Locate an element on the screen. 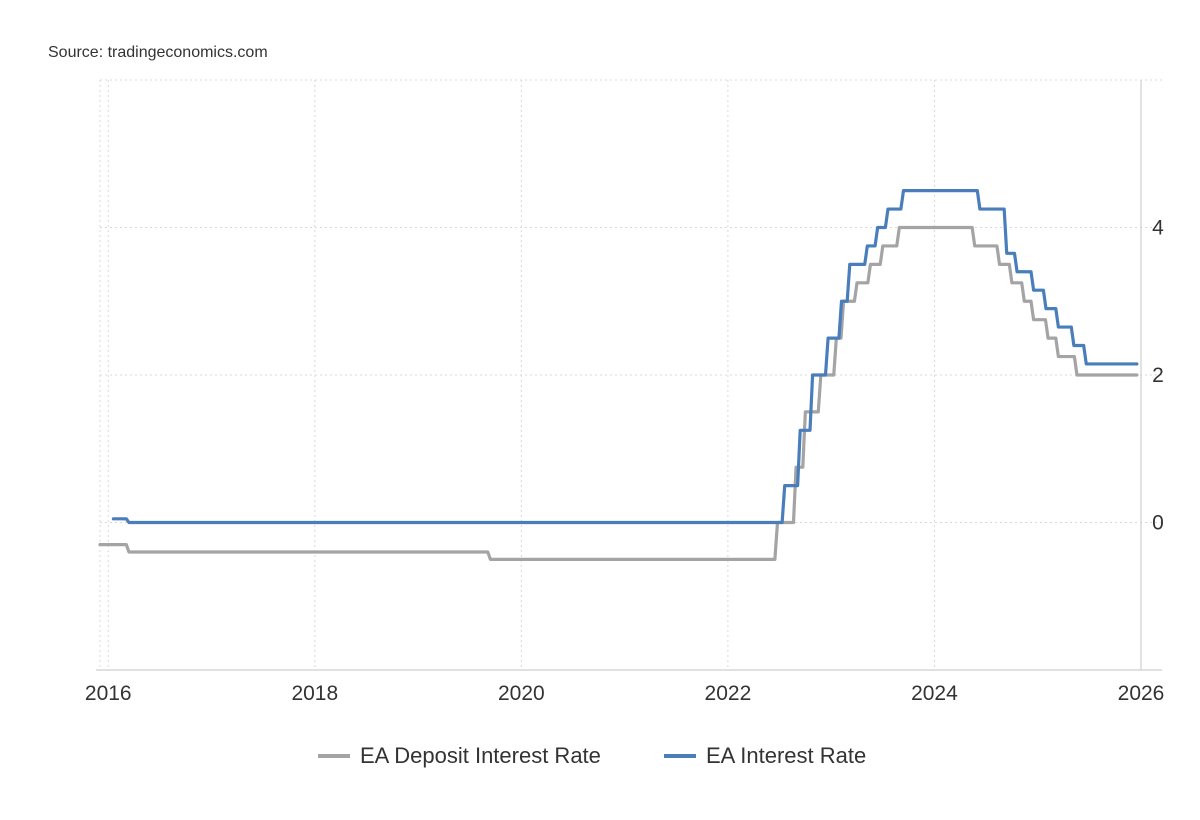 This screenshot has height=820, width=1200. x-tick-label: 2016 is located at coordinates (108, 693).